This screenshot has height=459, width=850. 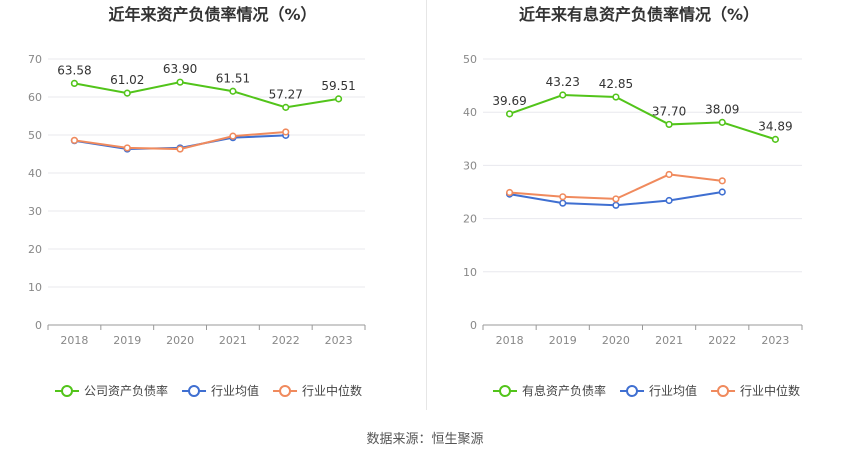 I want to click on y-tick-label: 70, so click(x=35, y=59).